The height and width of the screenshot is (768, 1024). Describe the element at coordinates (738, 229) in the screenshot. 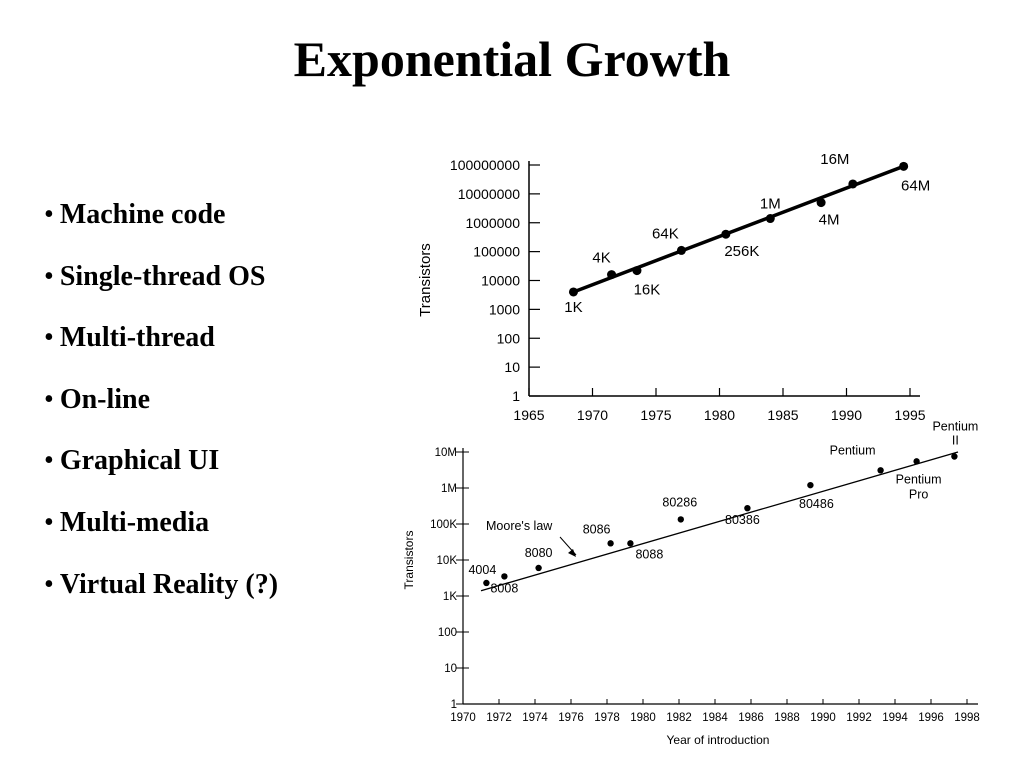

I see `chart1-trend-line` at that location.